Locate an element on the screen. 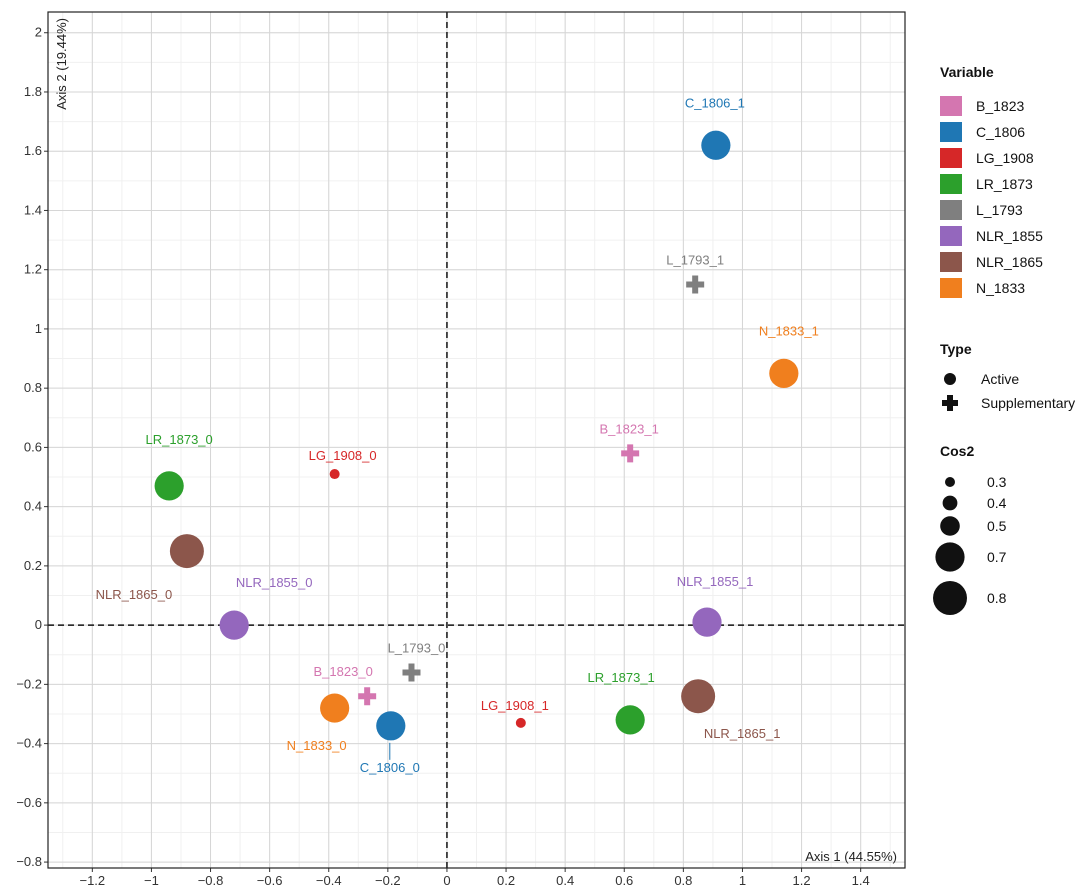 Image resolution: width=1091 pixels, height=888 pixels. legend-variable-label: C_1806 is located at coordinates (1000, 132).